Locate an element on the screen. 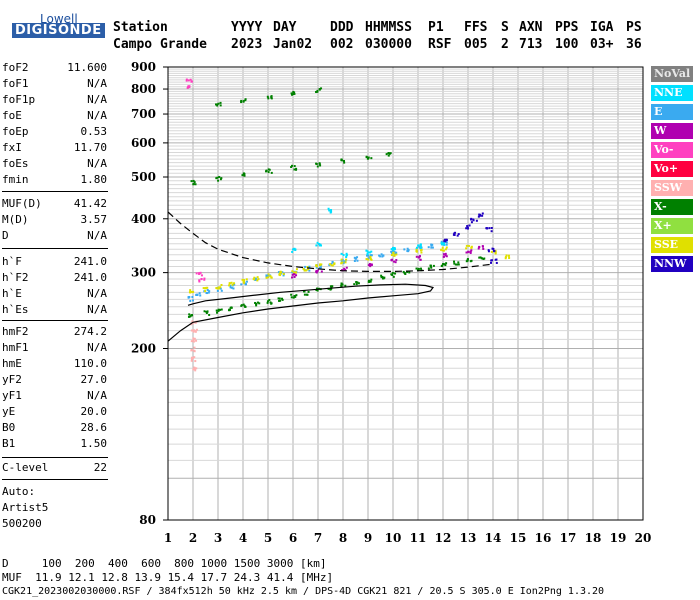  param-name: foF2 is located at coordinates (15, 67).